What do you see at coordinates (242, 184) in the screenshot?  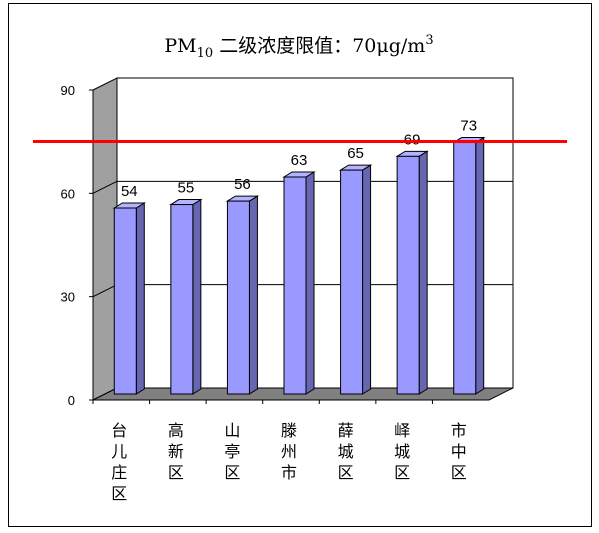 I see `data-label-2: 56` at bounding box center [242, 184].